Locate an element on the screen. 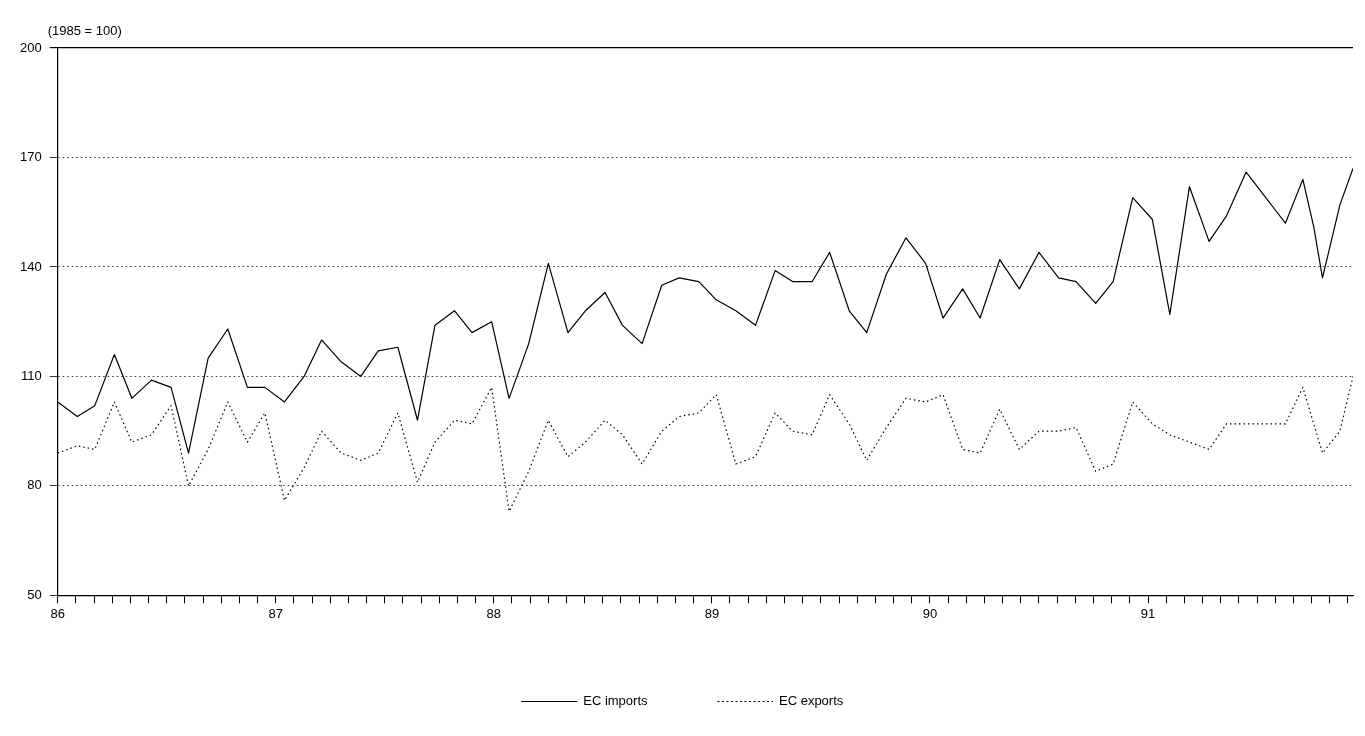  legend-label: EC exports is located at coordinates (811, 701).